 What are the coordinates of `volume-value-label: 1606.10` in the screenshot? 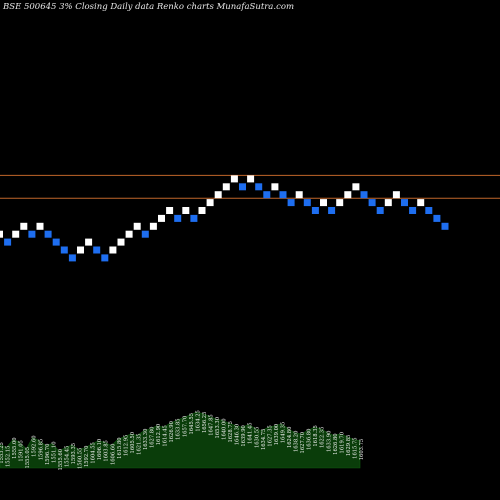 It's located at (100, 449).